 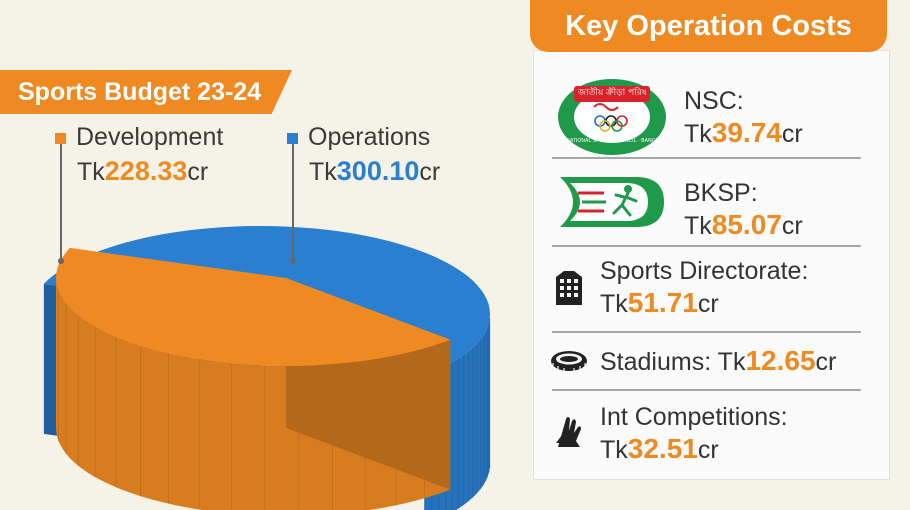 What do you see at coordinates (293, 200) in the screenshot?
I see `operations-leader-line` at bounding box center [293, 200].